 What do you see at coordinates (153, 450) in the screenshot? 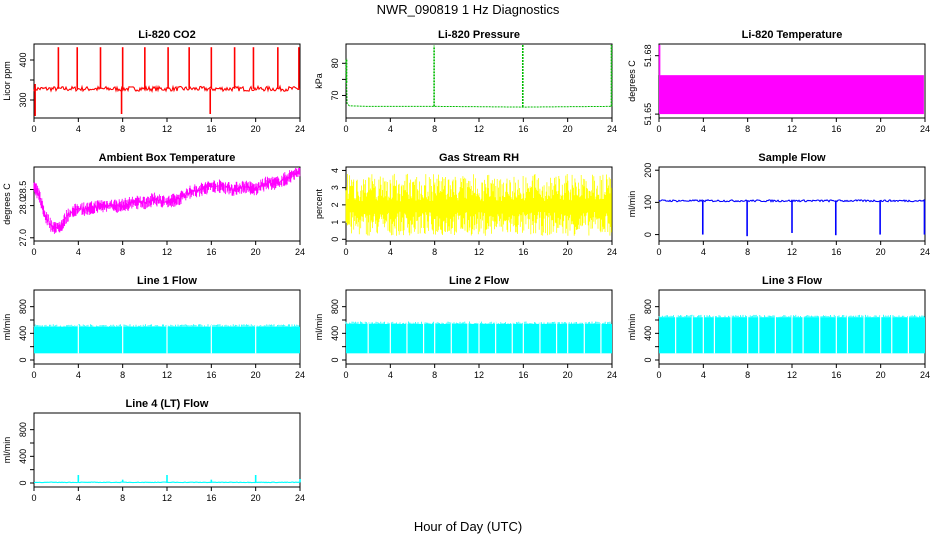
I see `panel-9: Line 4 (LT) Flow ml/min 0 4 8 12 16 20 24 0 400 800` at bounding box center [153, 450].